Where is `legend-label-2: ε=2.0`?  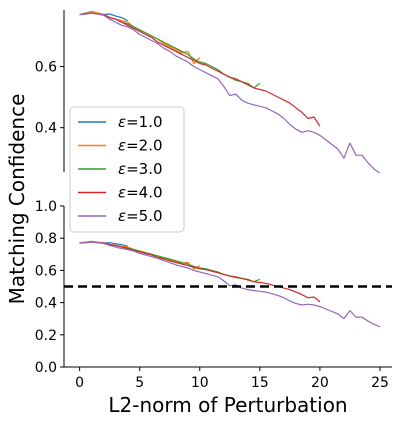
legend-label-2: ε=2.0 is located at coordinates (140, 146).